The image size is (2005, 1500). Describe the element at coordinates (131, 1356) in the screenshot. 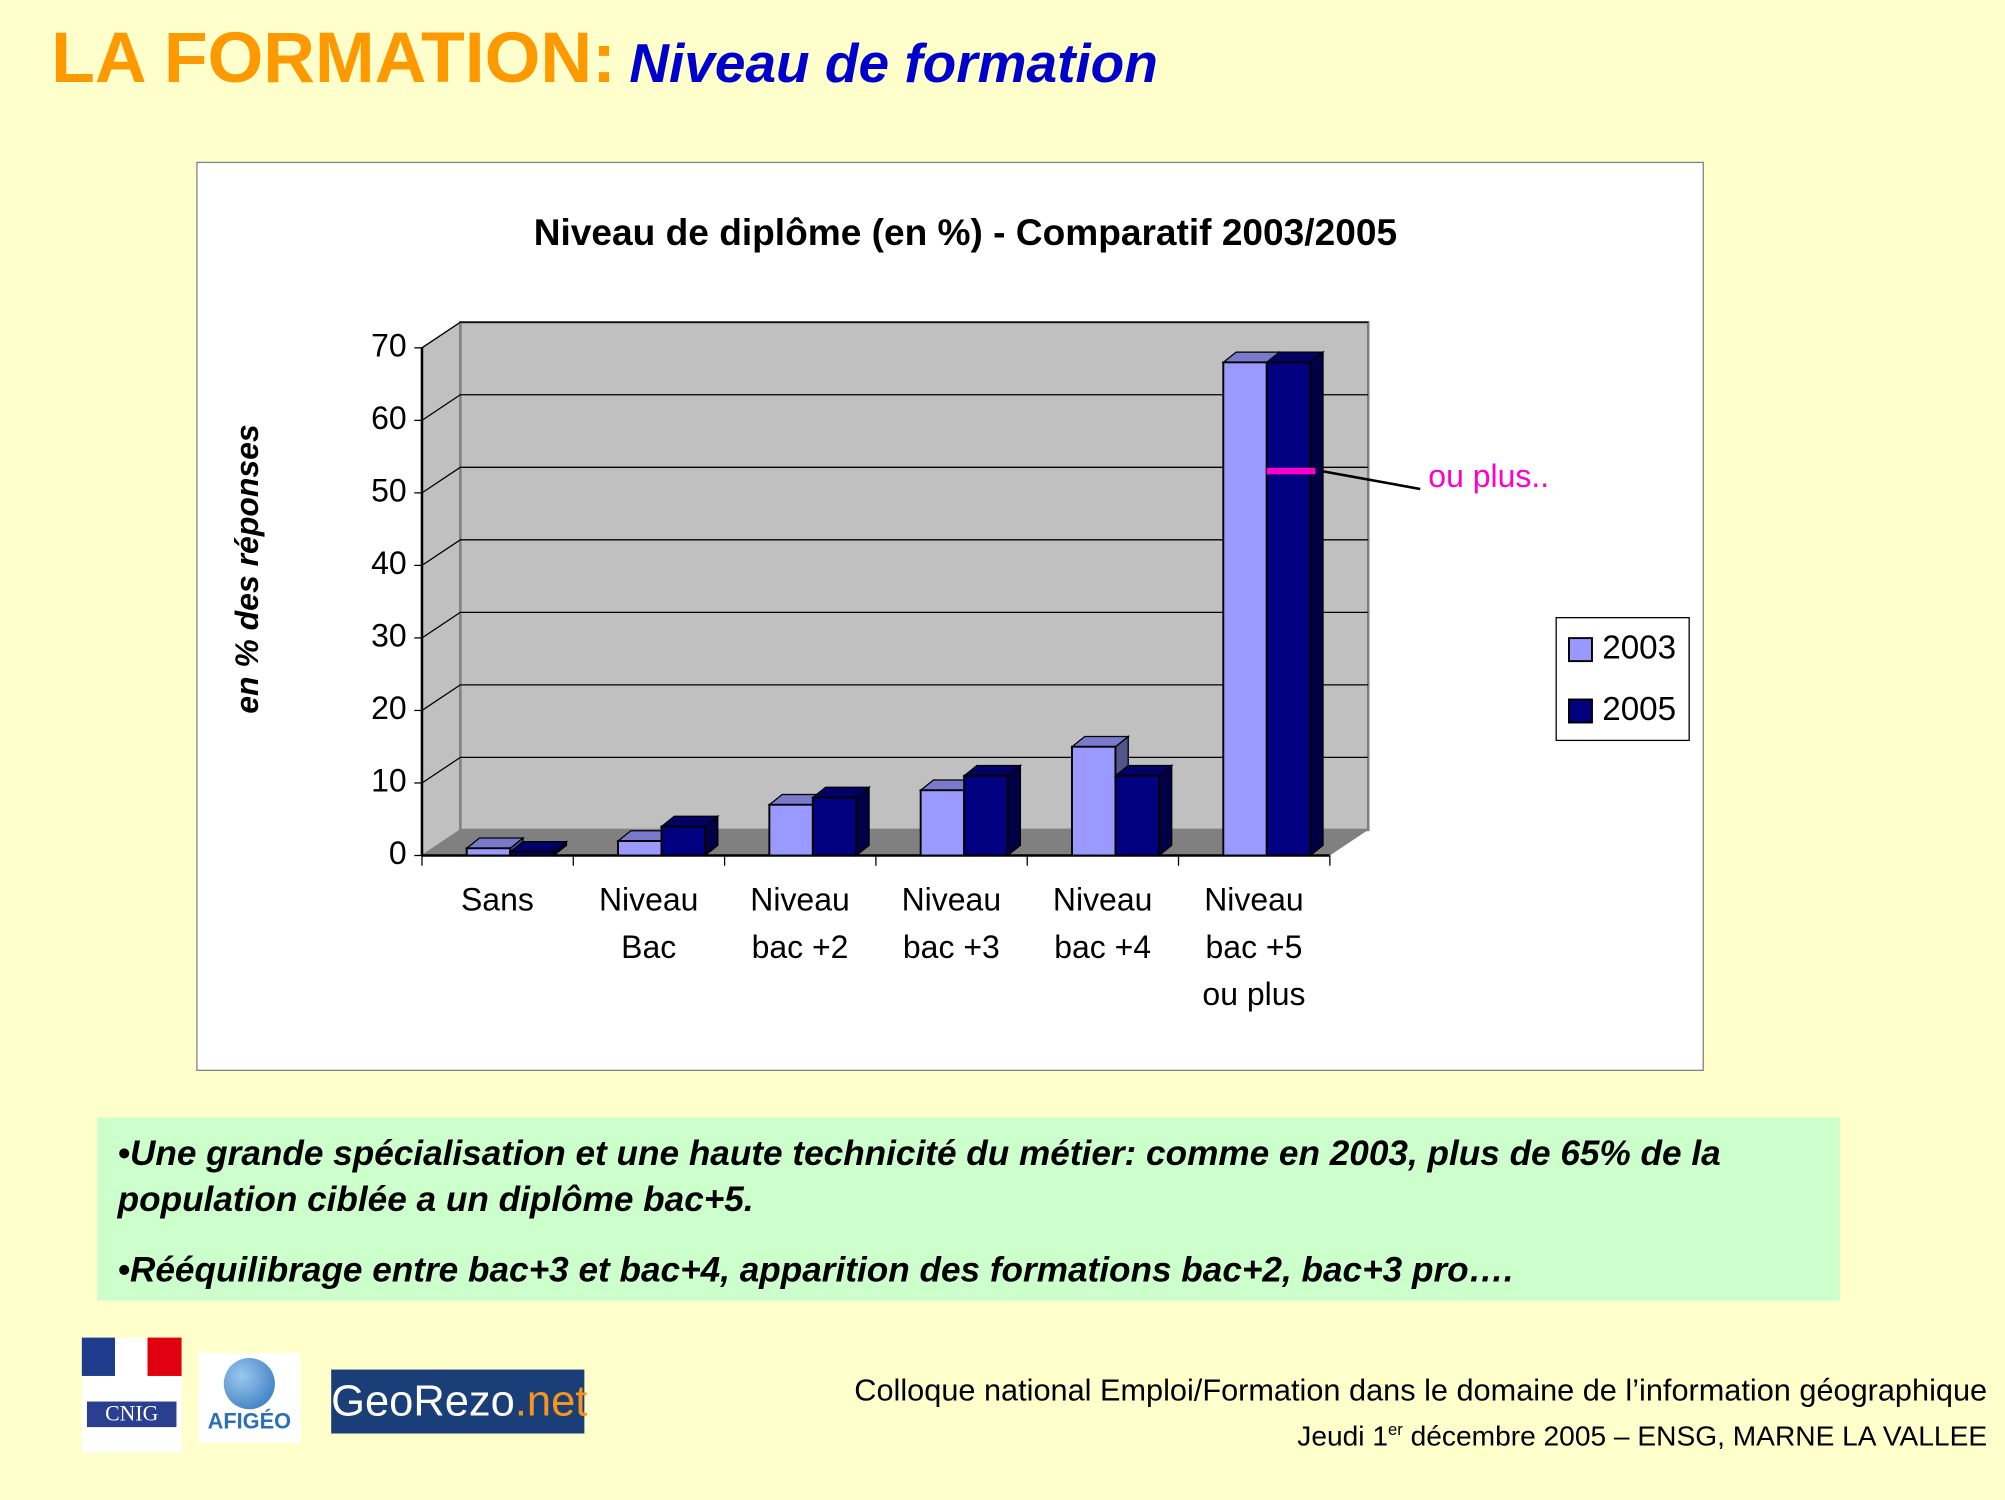

I see `logo-flag` at that location.